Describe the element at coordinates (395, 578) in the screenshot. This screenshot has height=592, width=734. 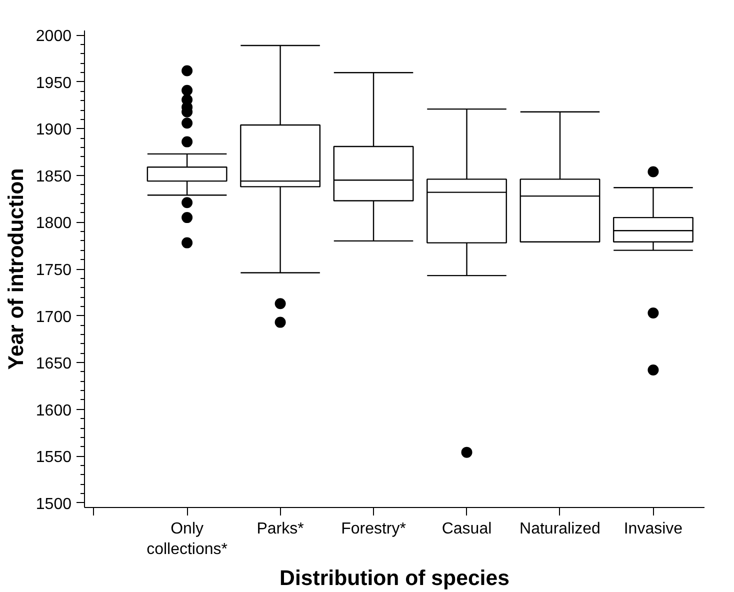
I see `x-axis-title: Distribution of species` at that location.